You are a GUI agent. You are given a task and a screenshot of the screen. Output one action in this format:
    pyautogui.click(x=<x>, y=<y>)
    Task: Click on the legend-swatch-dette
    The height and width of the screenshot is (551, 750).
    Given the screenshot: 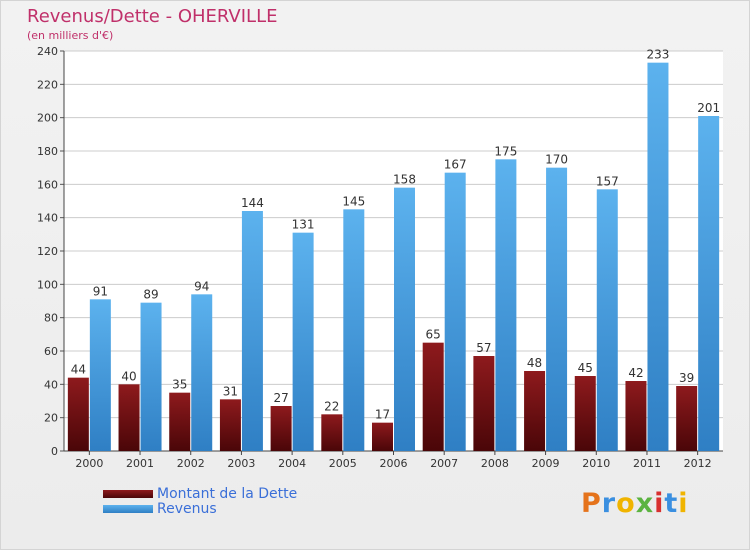 What is the action you would take?
    pyautogui.click(x=128, y=494)
    